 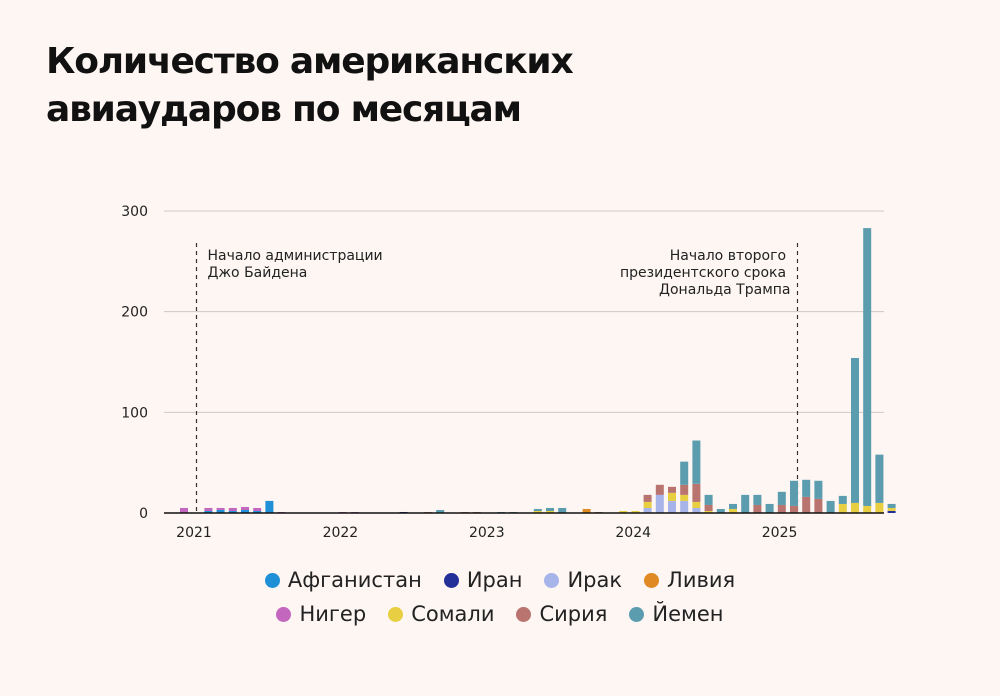 I want to click on y-tick-label: 200, so click(x=134, y=313).